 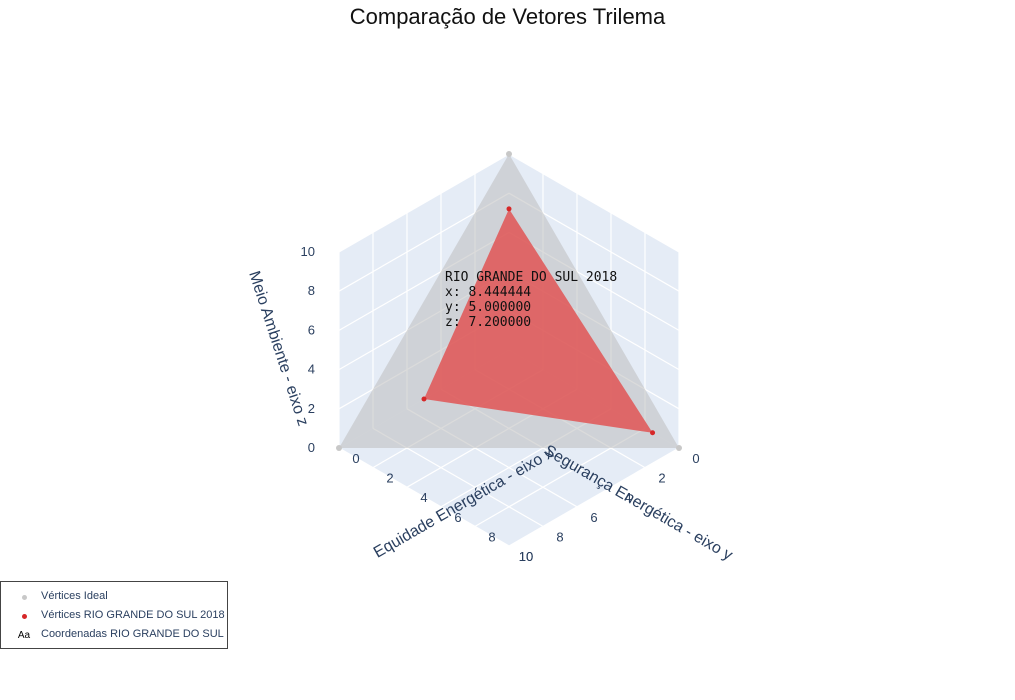 I want to click on legend-item-rs-2018: Vértices RIO GRANDE DO SUL 2018, so click(x=115, y=616).